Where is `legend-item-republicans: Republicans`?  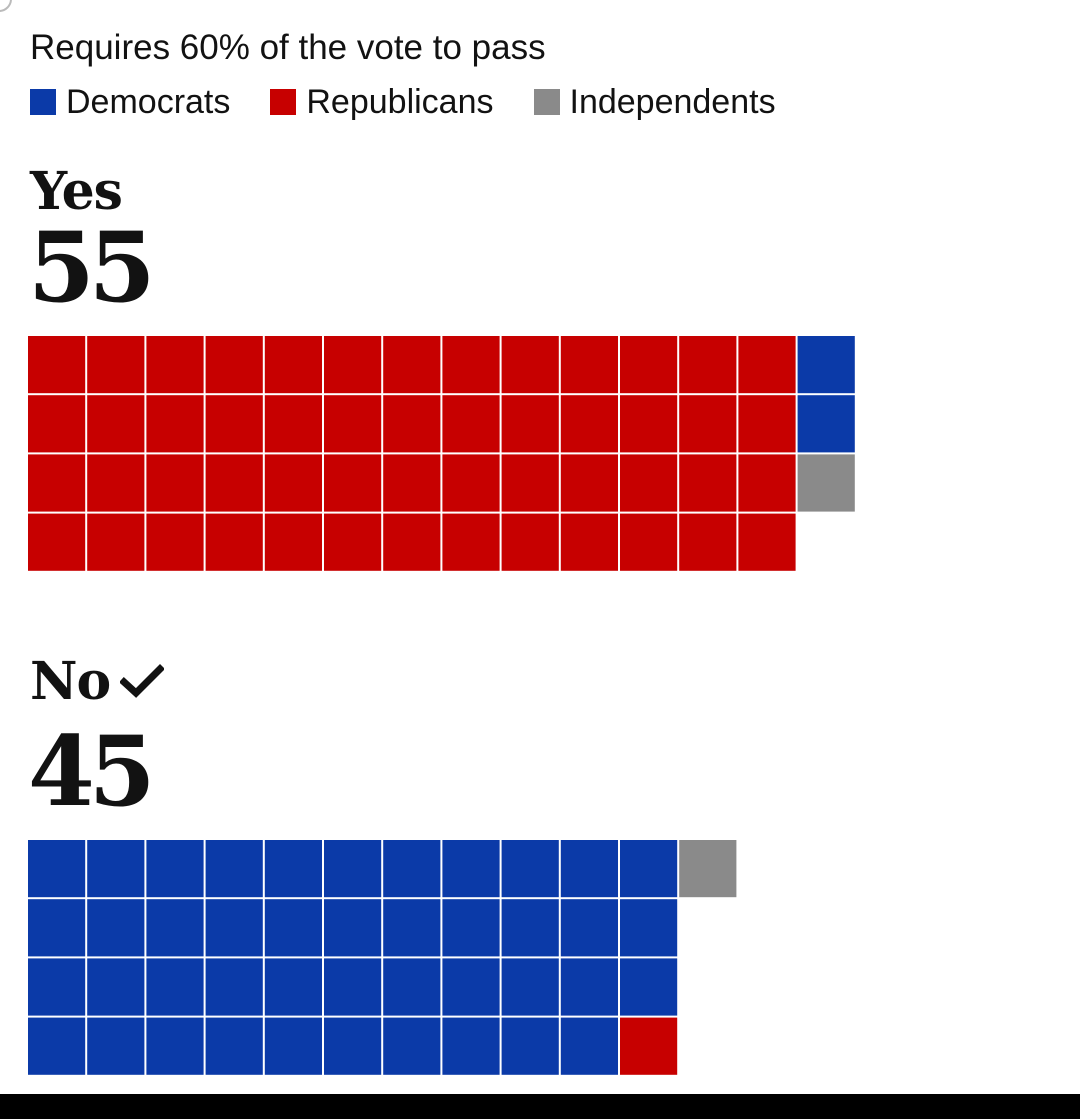 legend-item-republicans: Republicans is located at coordinates (382, 102).